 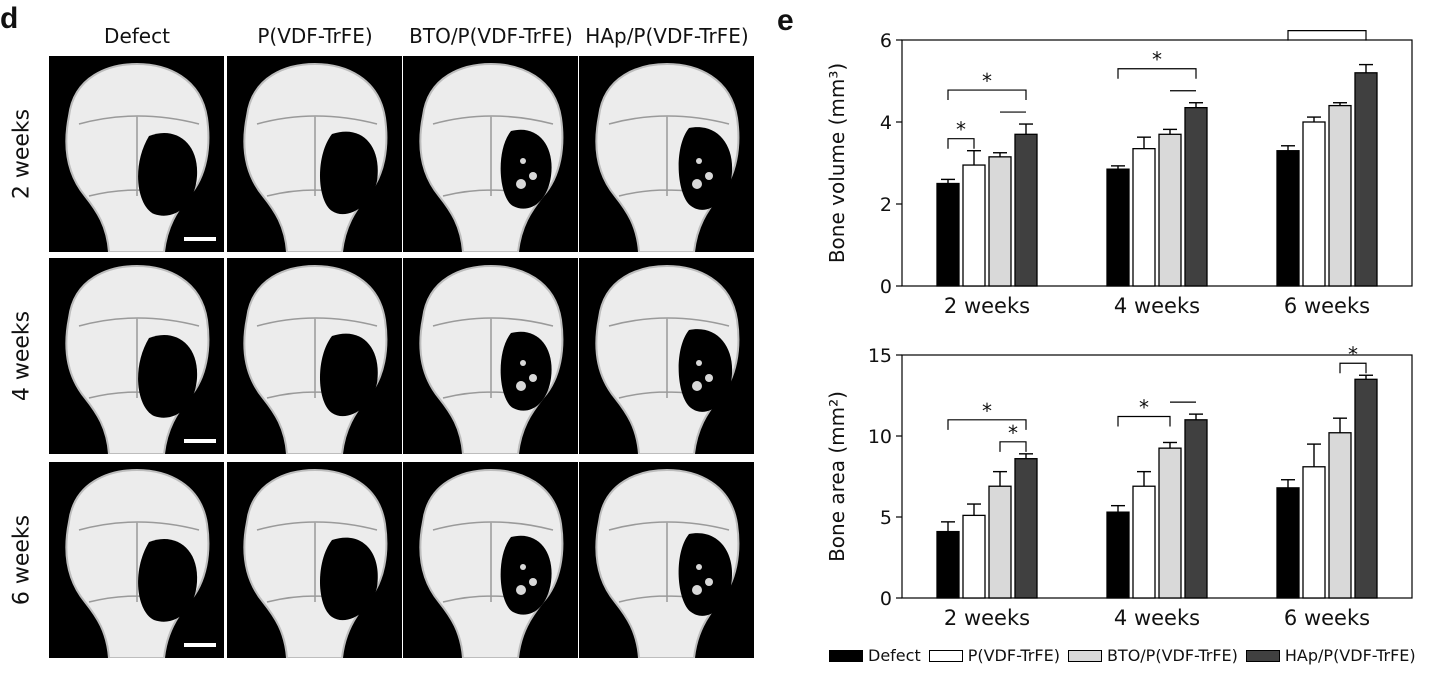 What do you see at coordinates (1013, 655) in the screenshot?
I see `legend-label-pvdf: P(VDF-TrFE)` at bounding box center [1013, 655].